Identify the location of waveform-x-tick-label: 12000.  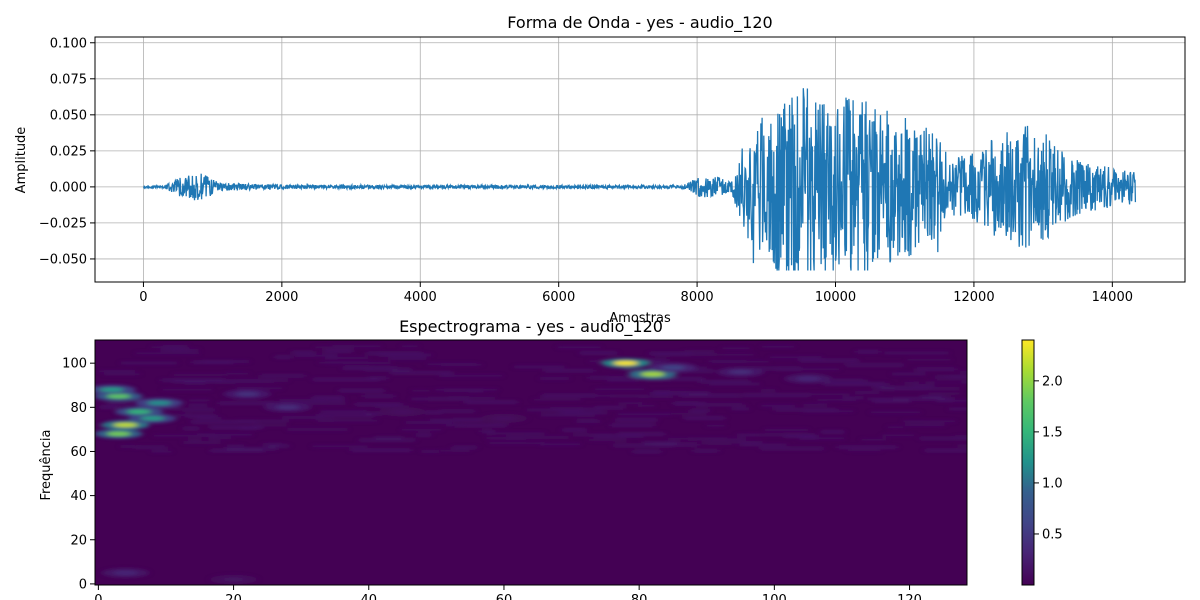
(973, 297).